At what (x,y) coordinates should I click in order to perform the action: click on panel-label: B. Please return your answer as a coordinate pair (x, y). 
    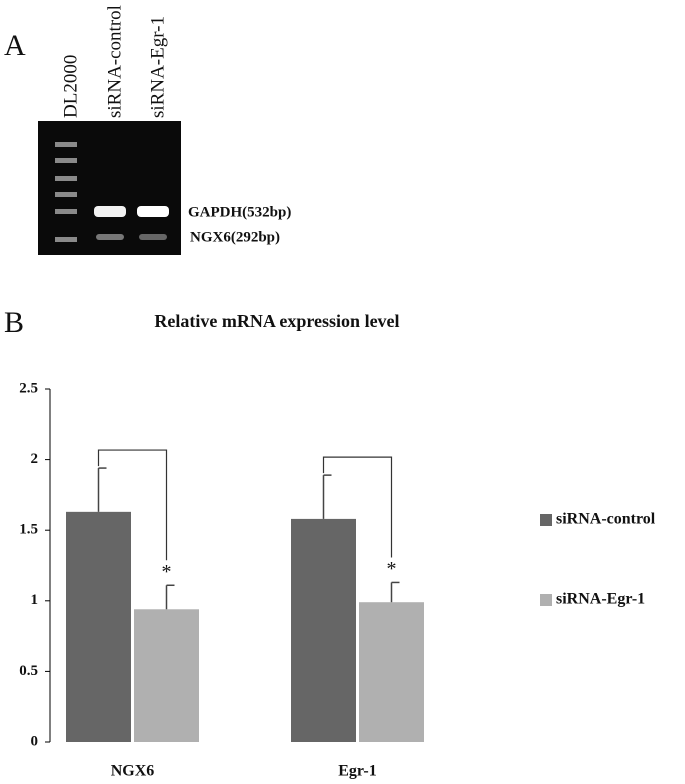
    Looking at the image, I should click on (14, 322).